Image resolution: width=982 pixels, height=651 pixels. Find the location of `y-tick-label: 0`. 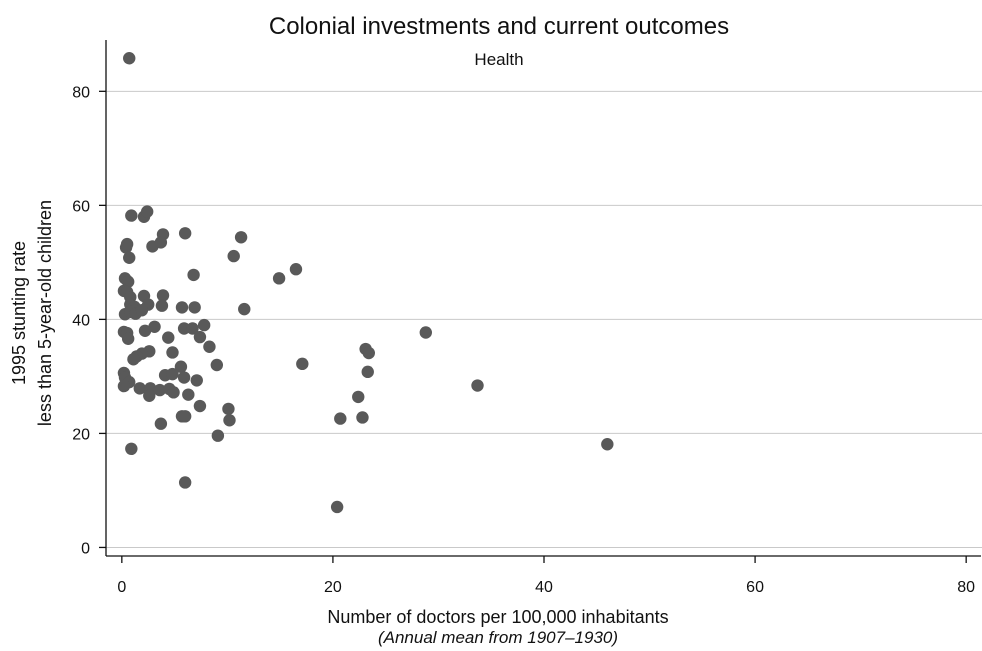

y-tick-label: 0 is located at coordinates (85, 548).